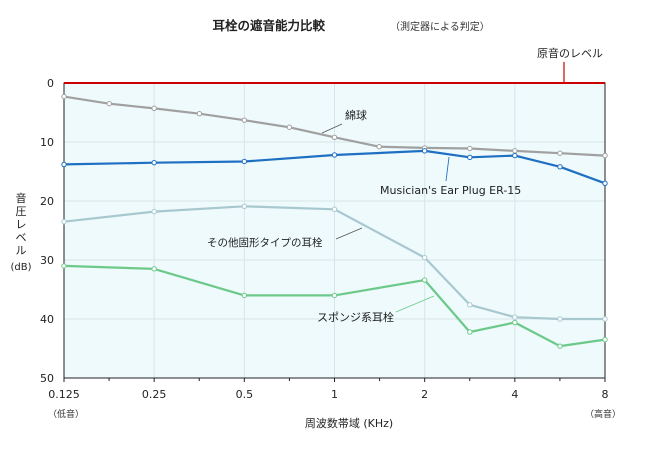 This screenshot has height=460, width=650. Describe the element at coordinates (47, 142) in the screenshot. I see `y-tick-label: 10` at that location.